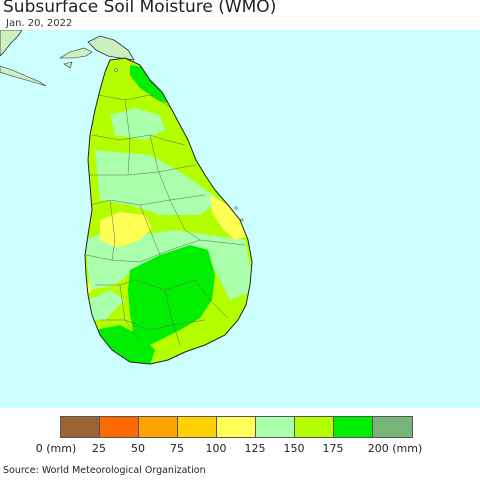  I want to click on legend-tick-label: 125, so click(255, 448).